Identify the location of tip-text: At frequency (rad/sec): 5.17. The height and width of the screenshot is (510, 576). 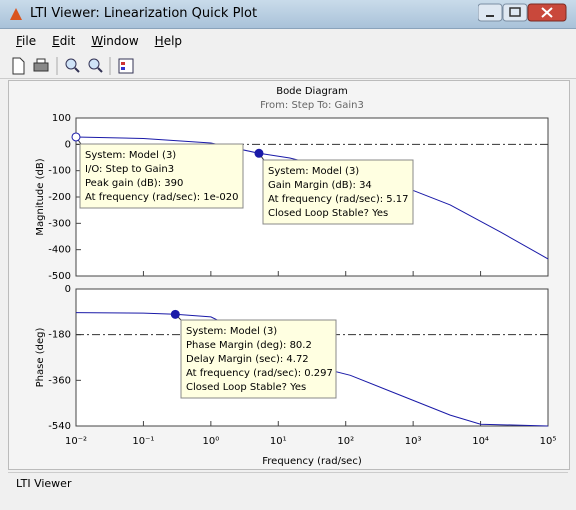
(338, 199).